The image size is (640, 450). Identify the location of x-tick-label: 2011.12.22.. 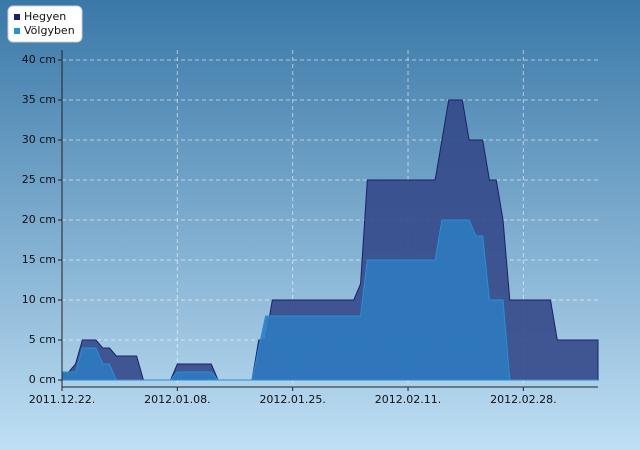
(62, 399).